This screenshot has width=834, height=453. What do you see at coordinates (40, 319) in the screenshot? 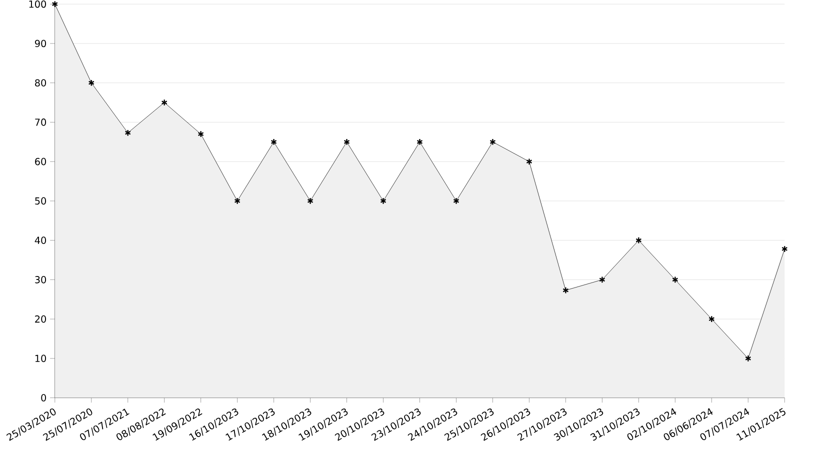
I see `y-tick-label: 20` at bounding box center [40, 319].